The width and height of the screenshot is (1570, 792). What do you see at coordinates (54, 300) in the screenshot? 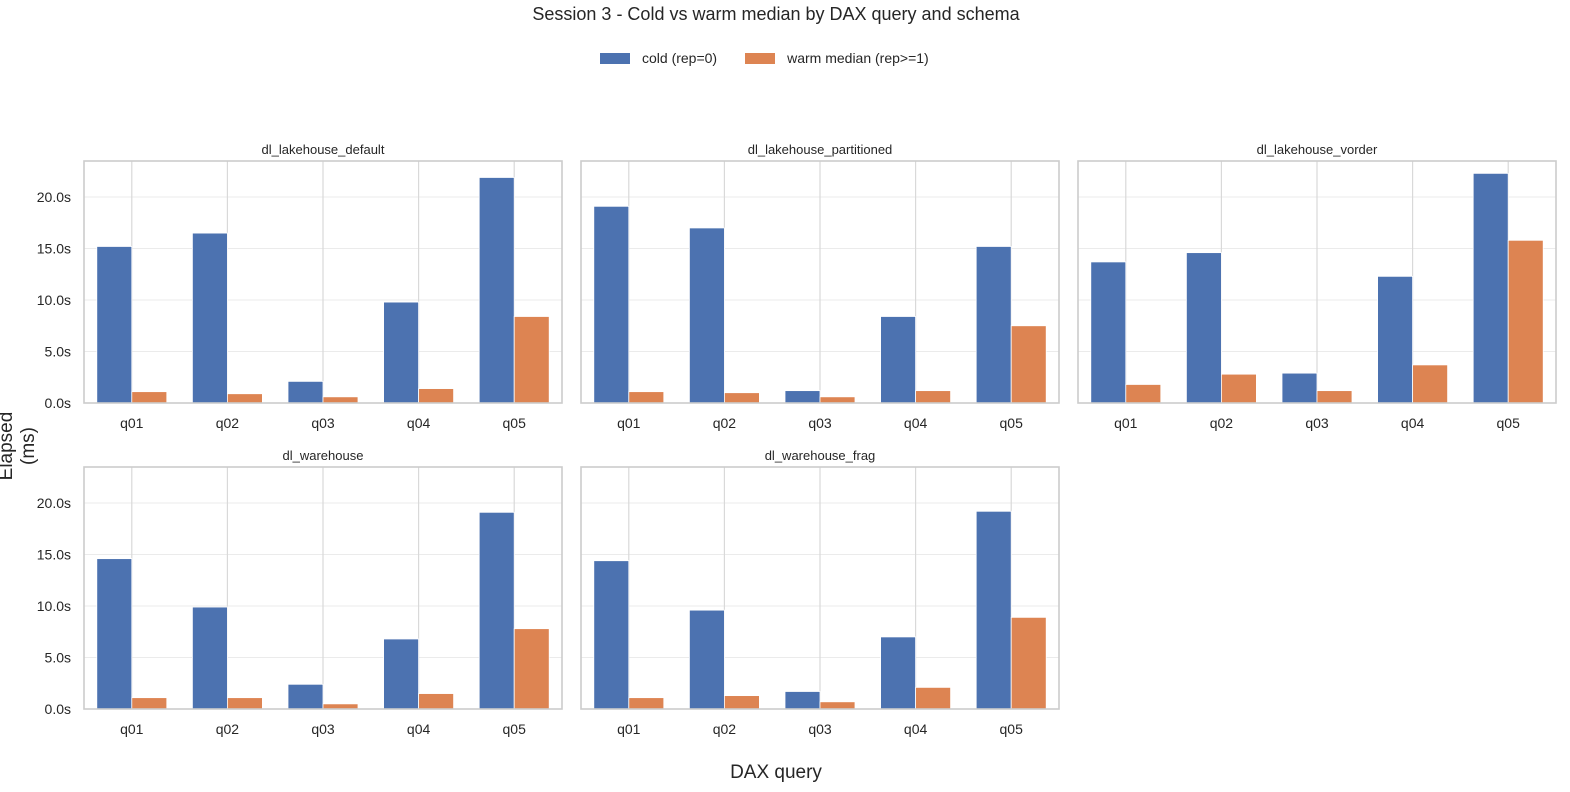
I see `panel-1-ytick-2: 10.0s` at bounding box center [54, 300].